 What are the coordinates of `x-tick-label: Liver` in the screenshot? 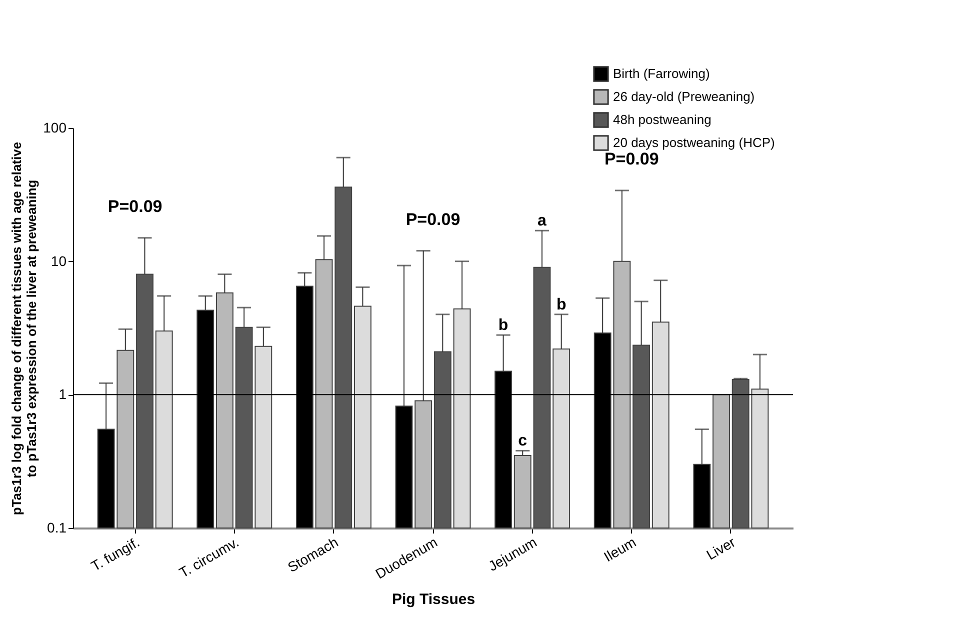 It's located at (721, 548).